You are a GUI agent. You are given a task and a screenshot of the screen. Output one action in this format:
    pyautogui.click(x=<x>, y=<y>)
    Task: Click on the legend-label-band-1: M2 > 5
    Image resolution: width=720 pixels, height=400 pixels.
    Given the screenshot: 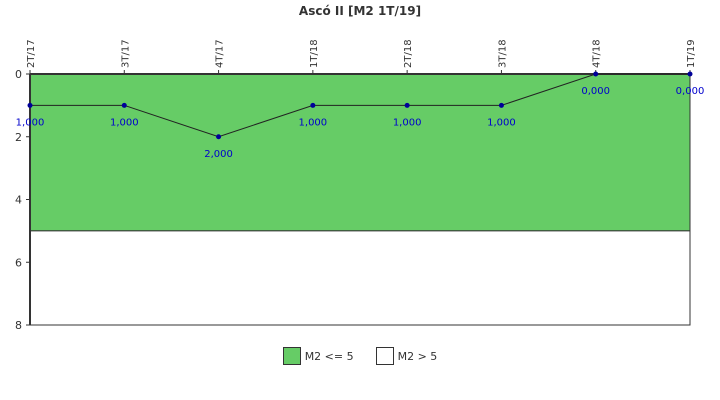 What is the action you would take?
    pyautogui.click(x=417, y=356)
    